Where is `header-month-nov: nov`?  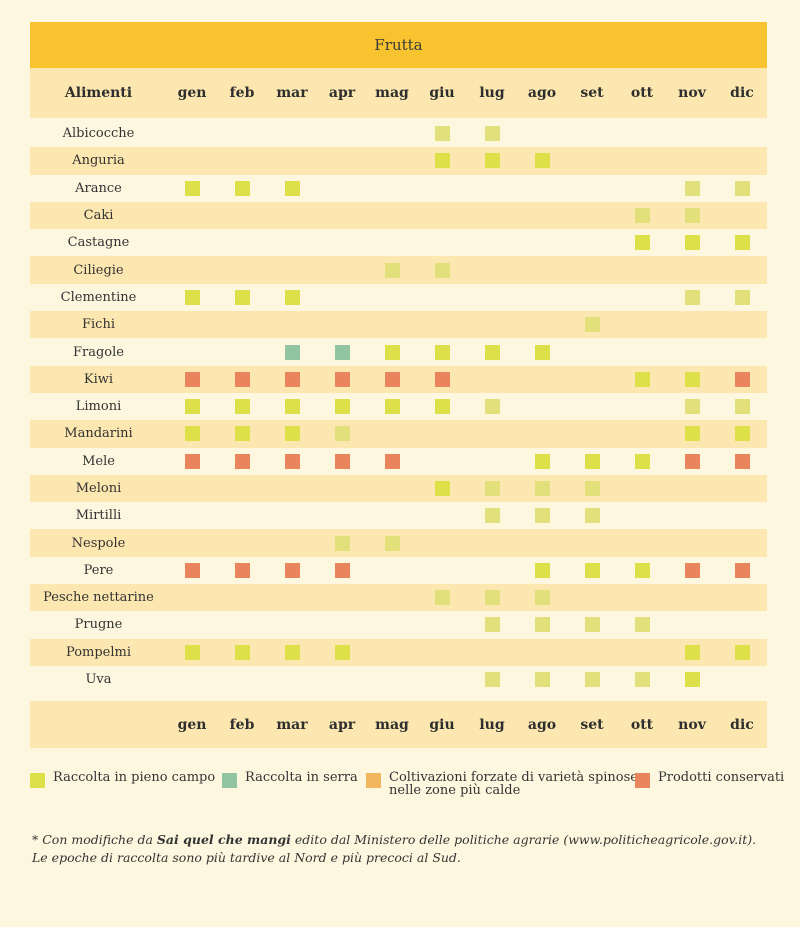 header-month-nov: nov is located at coordinates (692, 93).